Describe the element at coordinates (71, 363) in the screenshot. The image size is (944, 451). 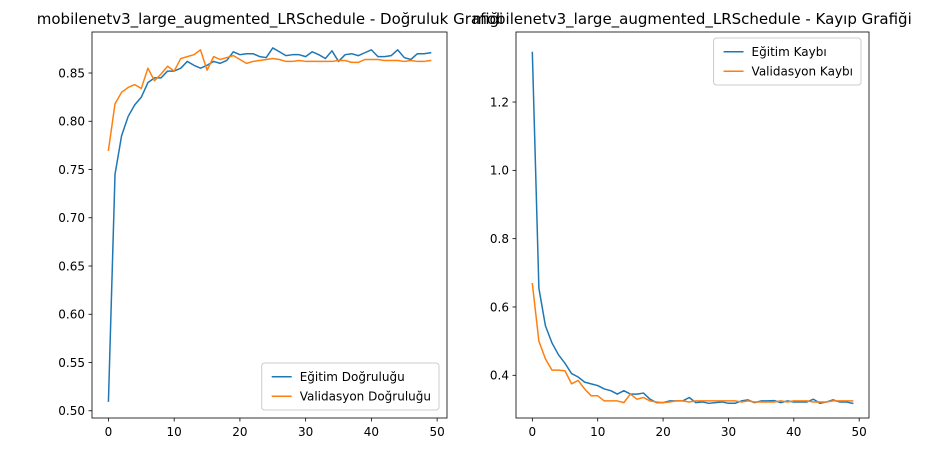
I see `accuracy-y-tick-label: 0.55` at that location.